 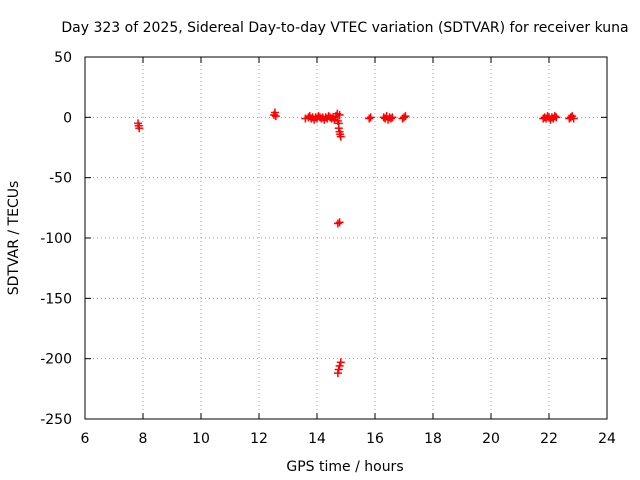 What do you see at coordinates (56, 299) in the screenshot?
I see `y-tick-label: -150` at bounding box center [56, 299].